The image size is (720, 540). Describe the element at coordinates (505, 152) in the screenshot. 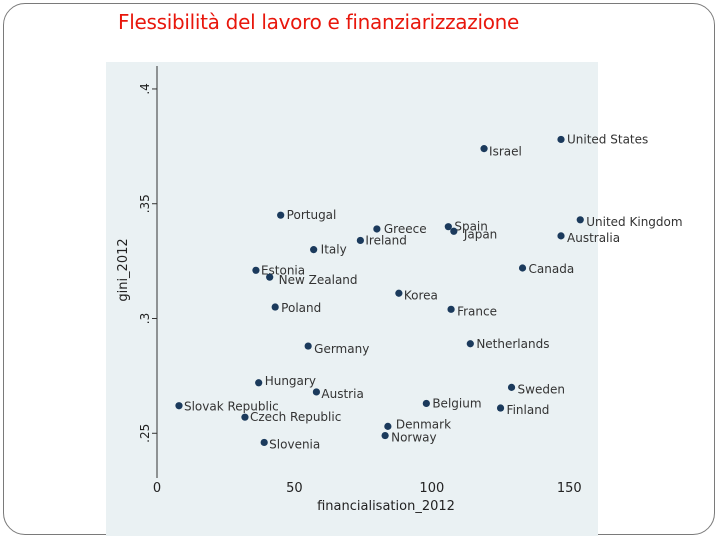

I see `point-label: Israel` at that location.